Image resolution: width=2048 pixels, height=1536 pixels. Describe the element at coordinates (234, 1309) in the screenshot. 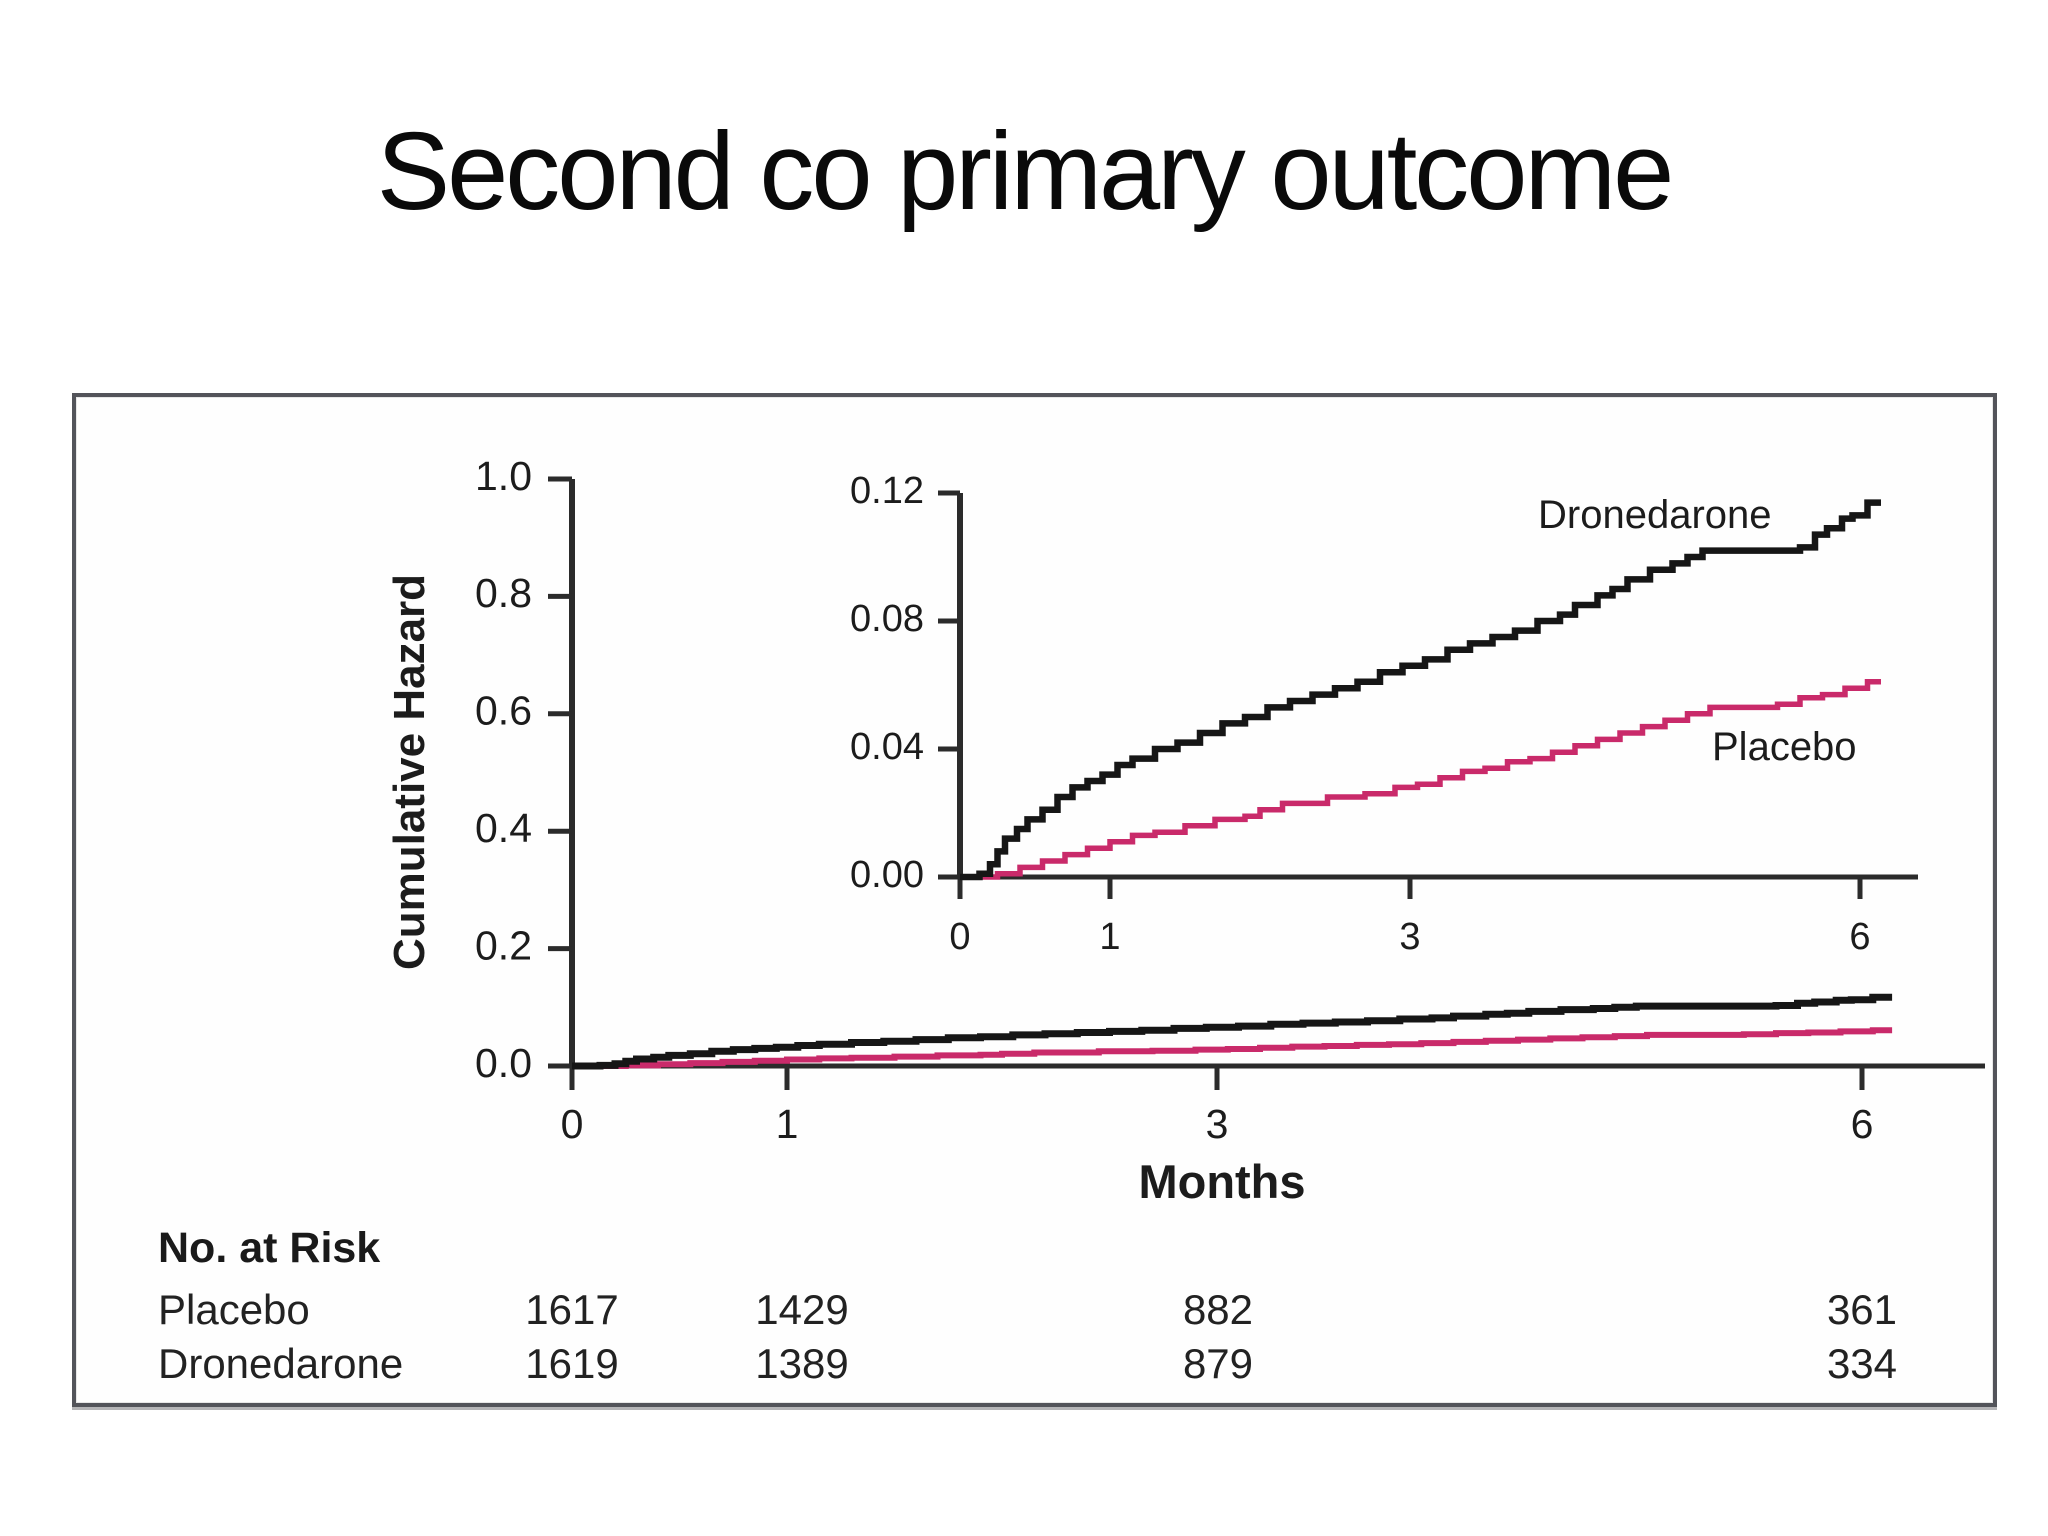

I see `risk-row-label-placebo: Placebo` at that location.